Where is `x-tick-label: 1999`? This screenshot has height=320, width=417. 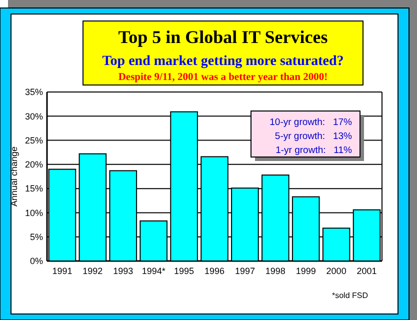
x-tick-label: 1999 is located at coordinates (306, 271).